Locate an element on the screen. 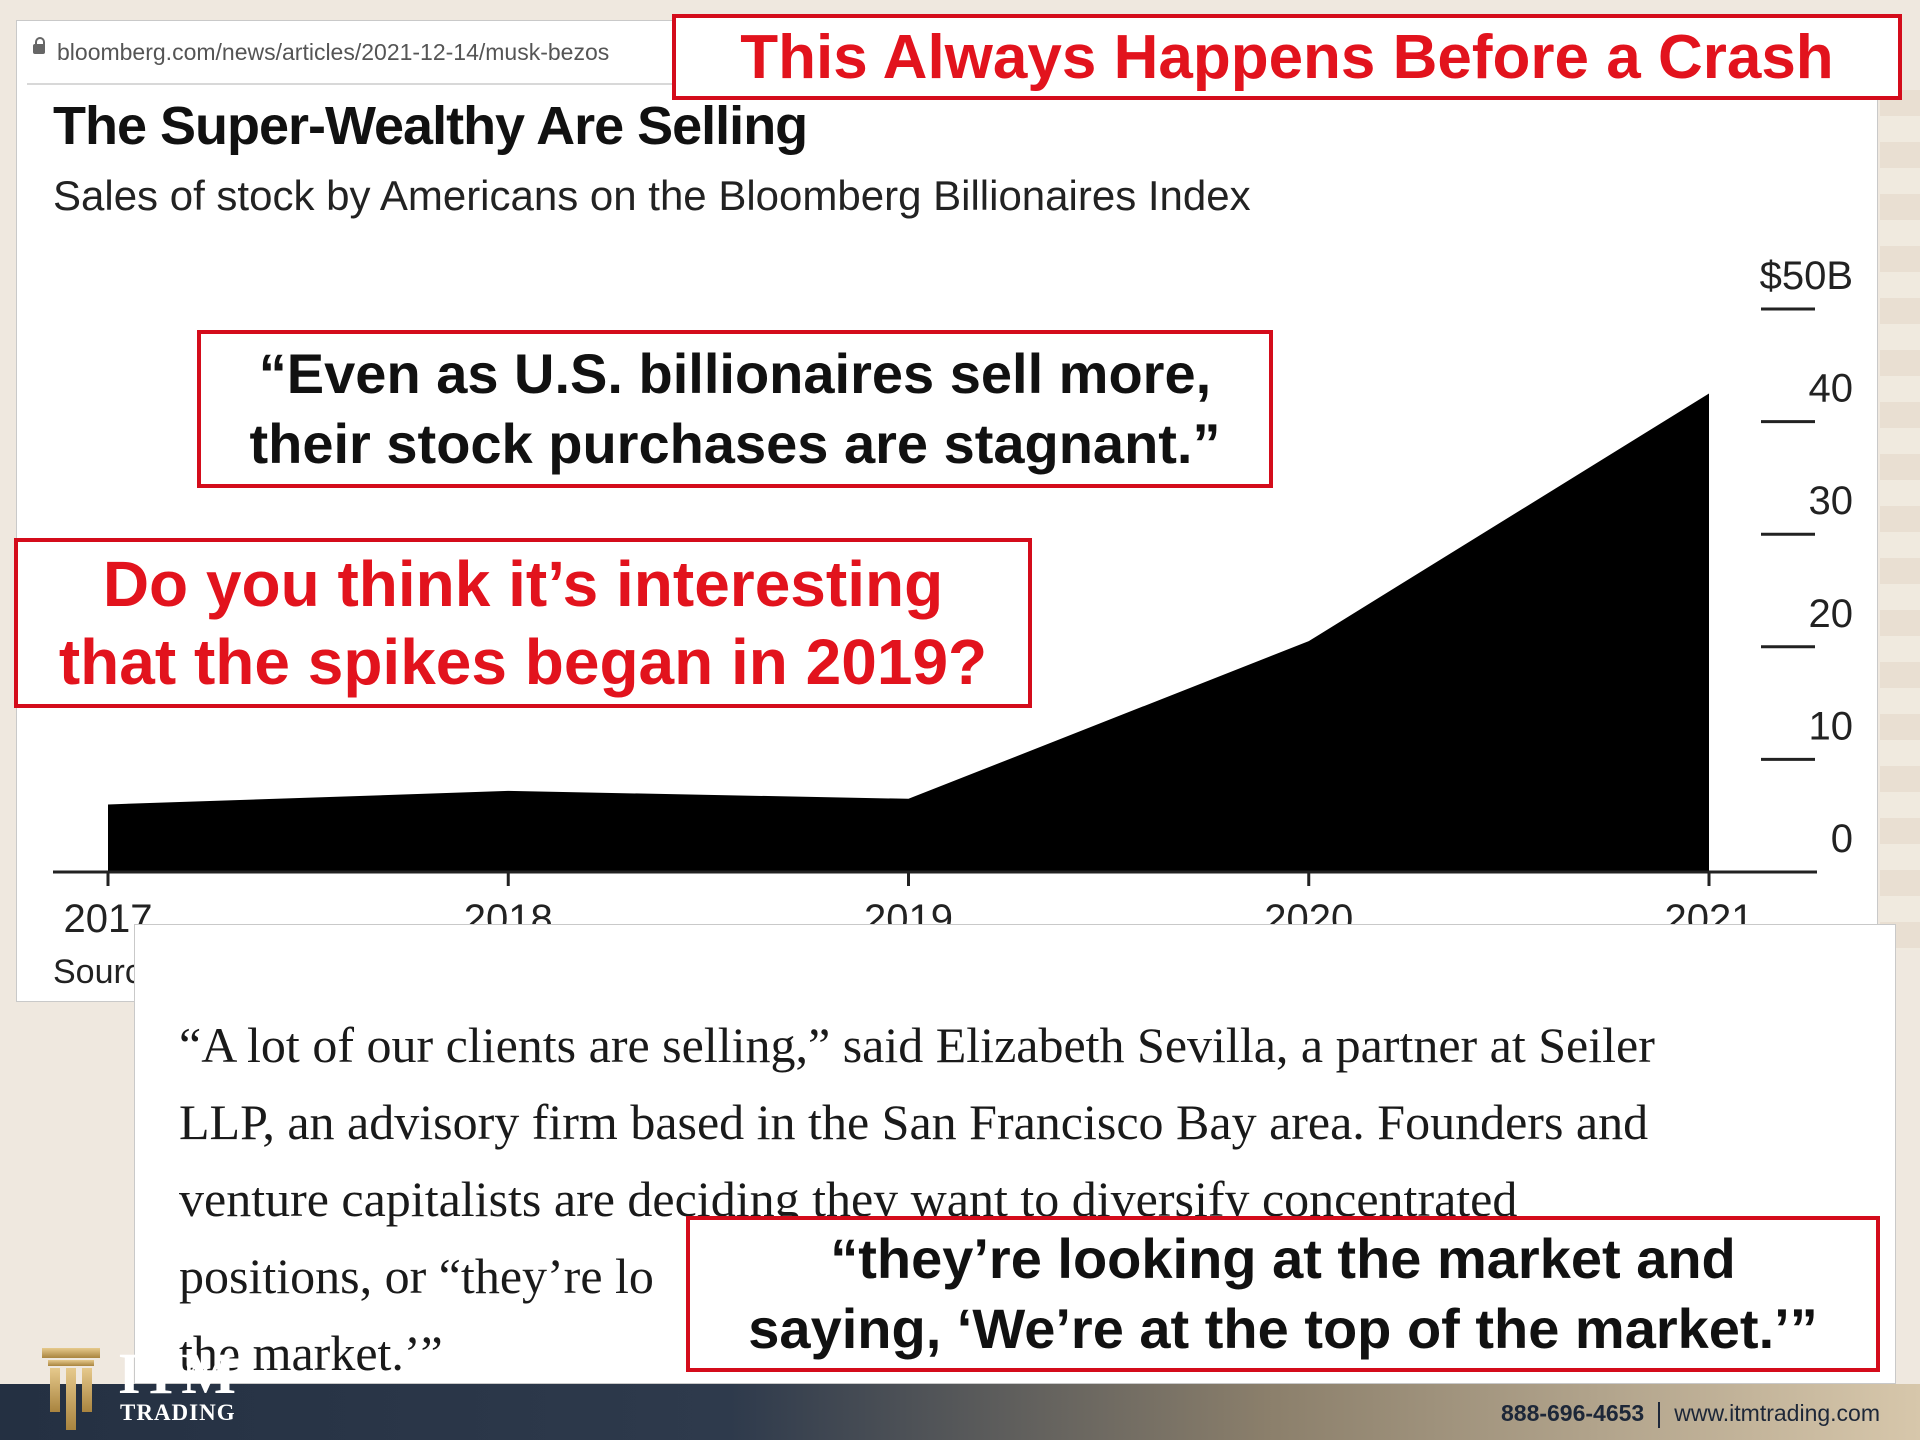 The width and height of the screenshot is (1920, 1440). y-tick-label: 40 is located at coordinates (1831, 389).